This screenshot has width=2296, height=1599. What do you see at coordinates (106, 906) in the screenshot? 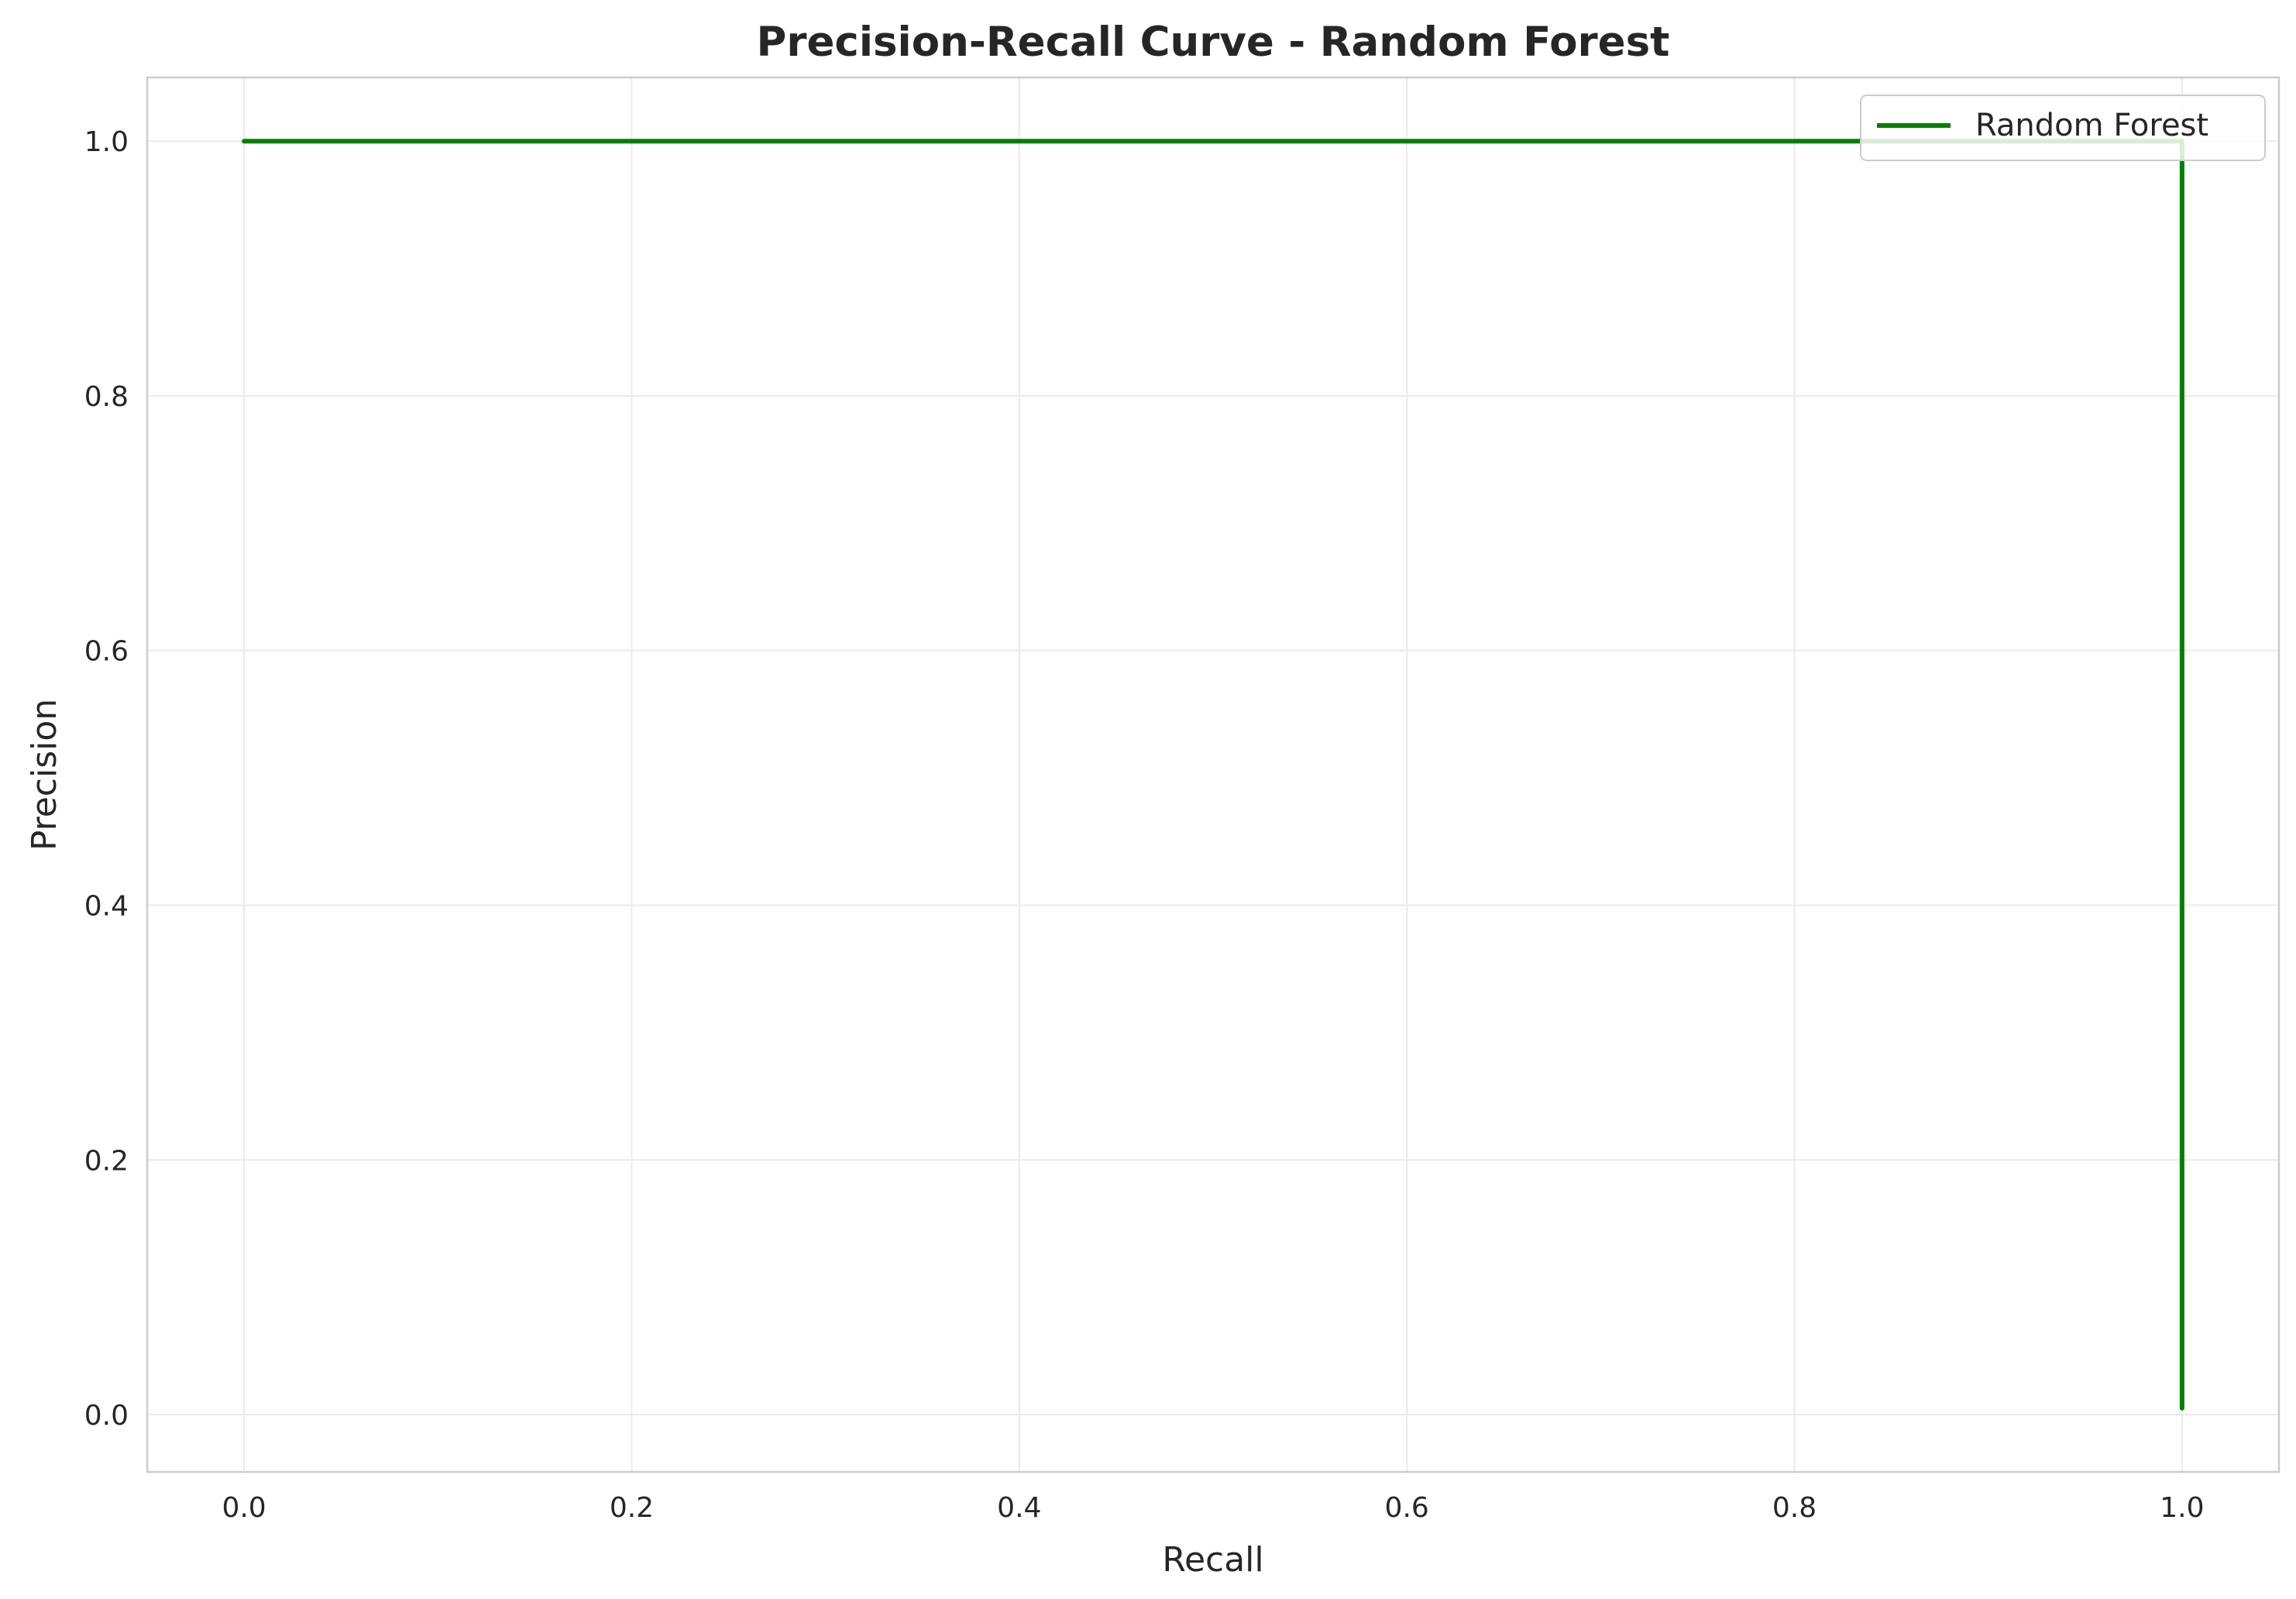
I see `y-tick-label: 0.4` at bounding box center [106, 906].